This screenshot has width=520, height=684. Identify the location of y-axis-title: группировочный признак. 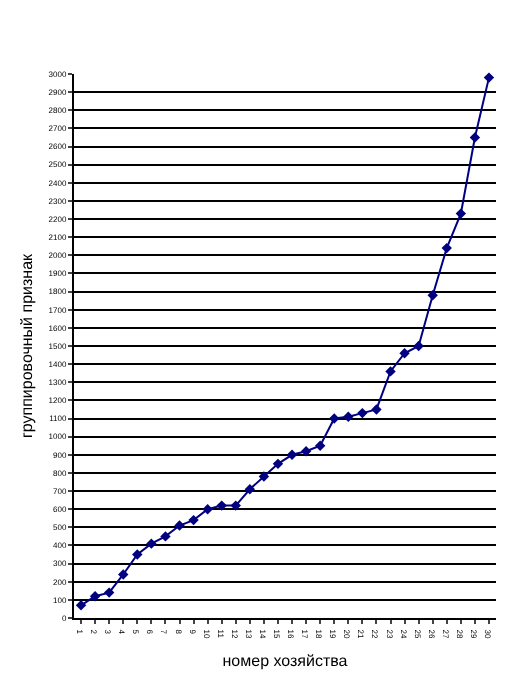
(26, 345).